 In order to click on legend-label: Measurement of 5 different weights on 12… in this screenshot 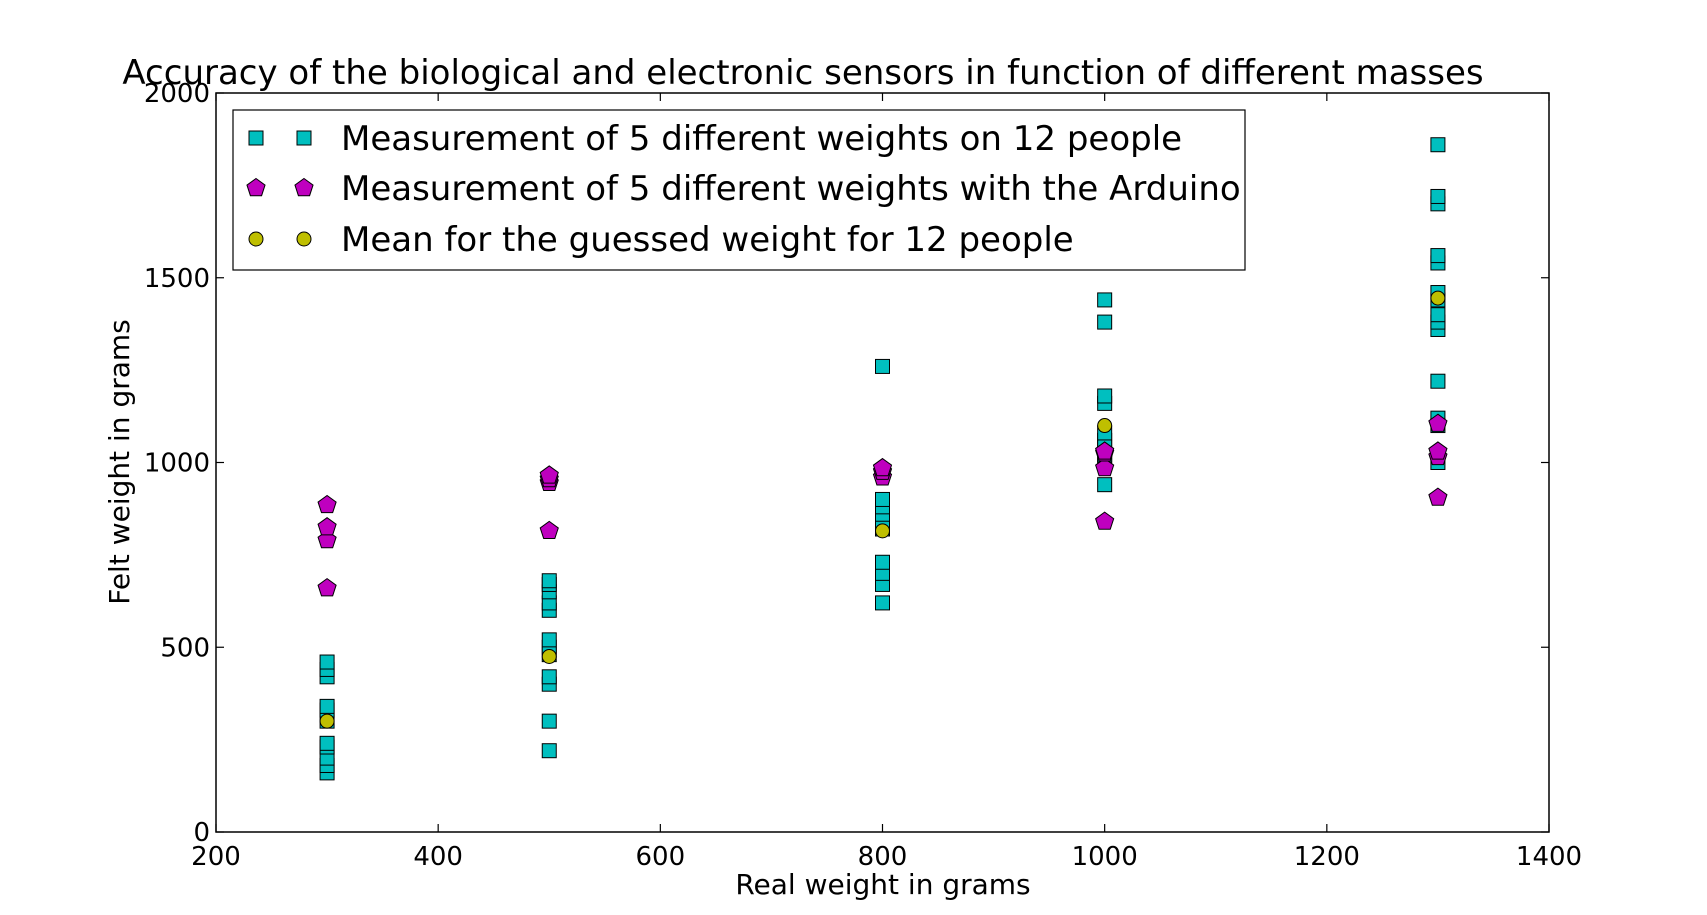, I will do `click(761, 139)`.